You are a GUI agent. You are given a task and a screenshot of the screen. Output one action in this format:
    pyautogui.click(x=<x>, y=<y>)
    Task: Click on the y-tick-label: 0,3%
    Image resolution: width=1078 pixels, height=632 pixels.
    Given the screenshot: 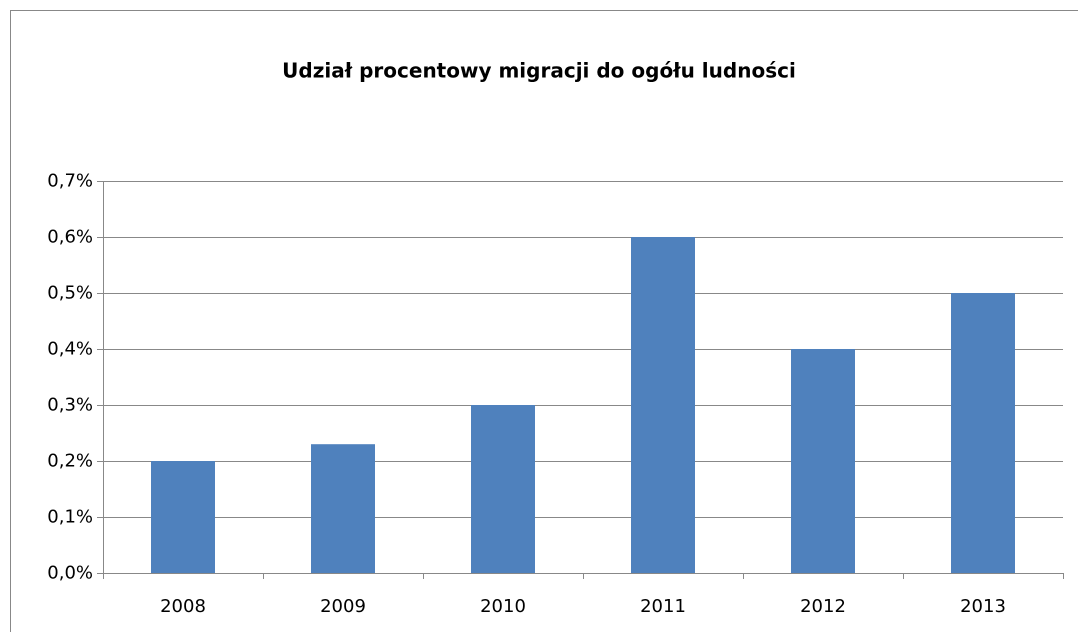 What is the action you would take?
    pyautogui.click(x=70, y=405)
    